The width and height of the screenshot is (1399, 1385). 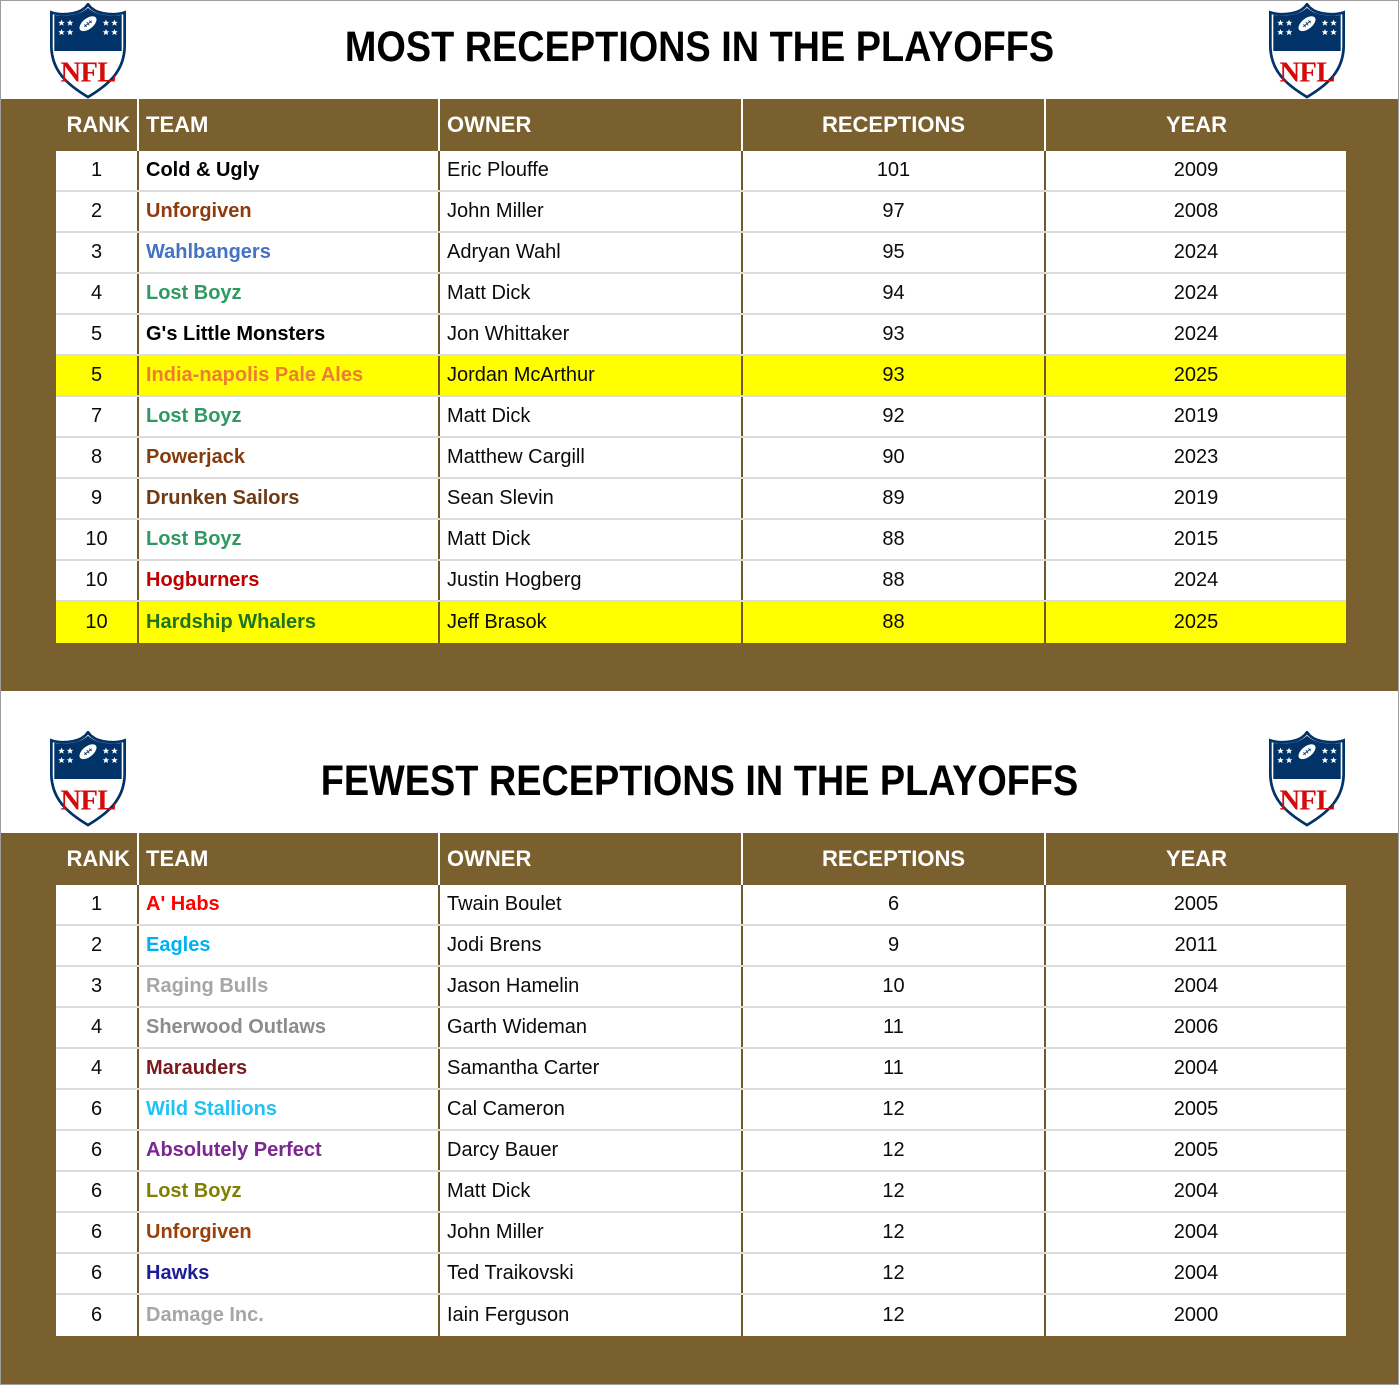 I want to click on table-row: 1 Cold & Ugly Eric Plouffe 101 2009, so click(x=701, y=171).